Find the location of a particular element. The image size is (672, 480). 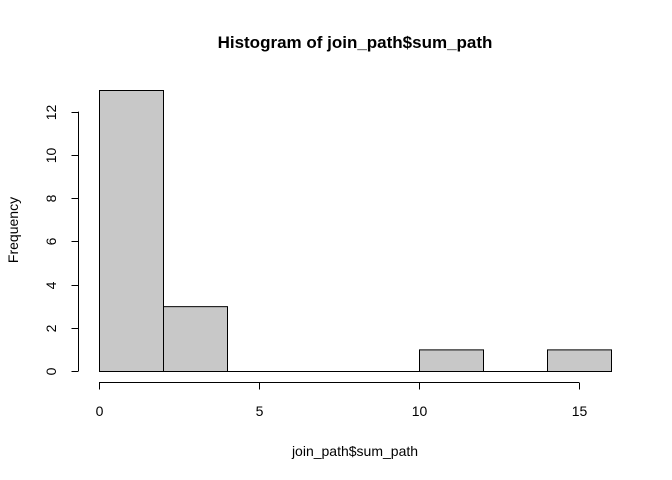

y-axis: 0 2 4 6 8 10 12 is located at coordinates (61, 240).